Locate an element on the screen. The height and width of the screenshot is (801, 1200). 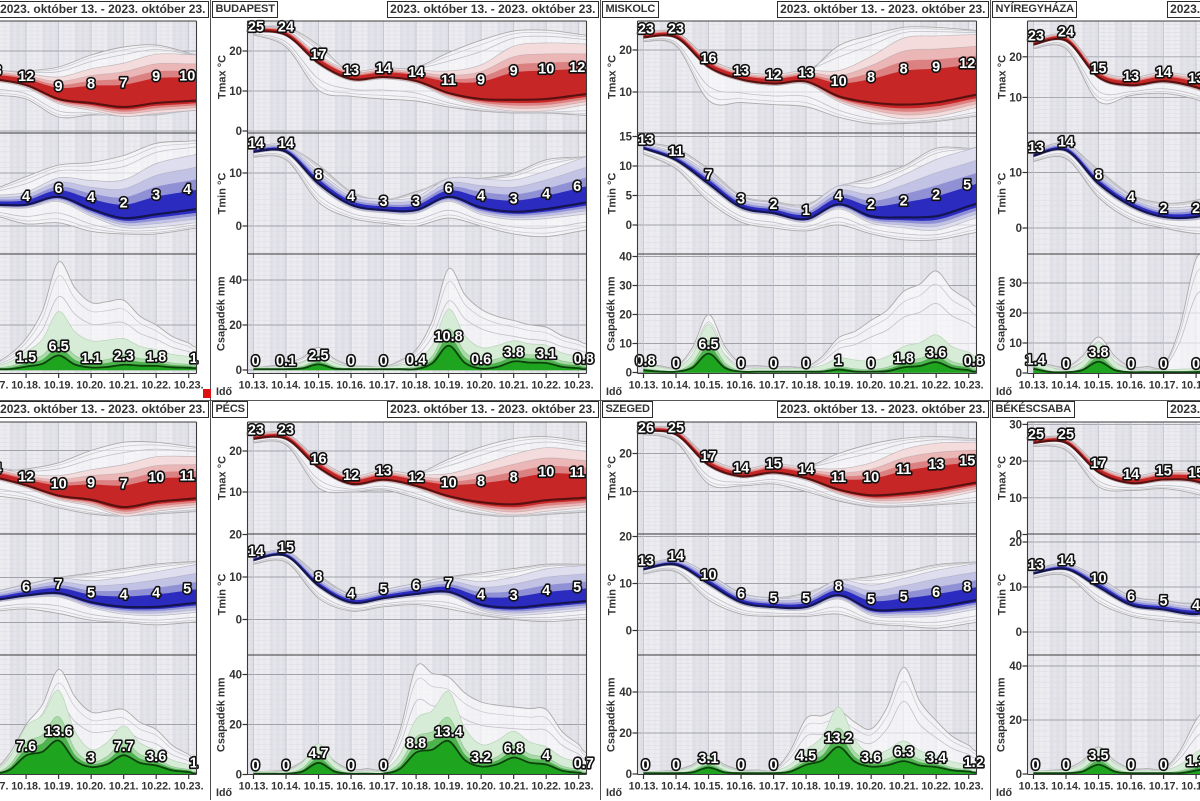
svg-text: 30 is located at coordinates (625, 287).